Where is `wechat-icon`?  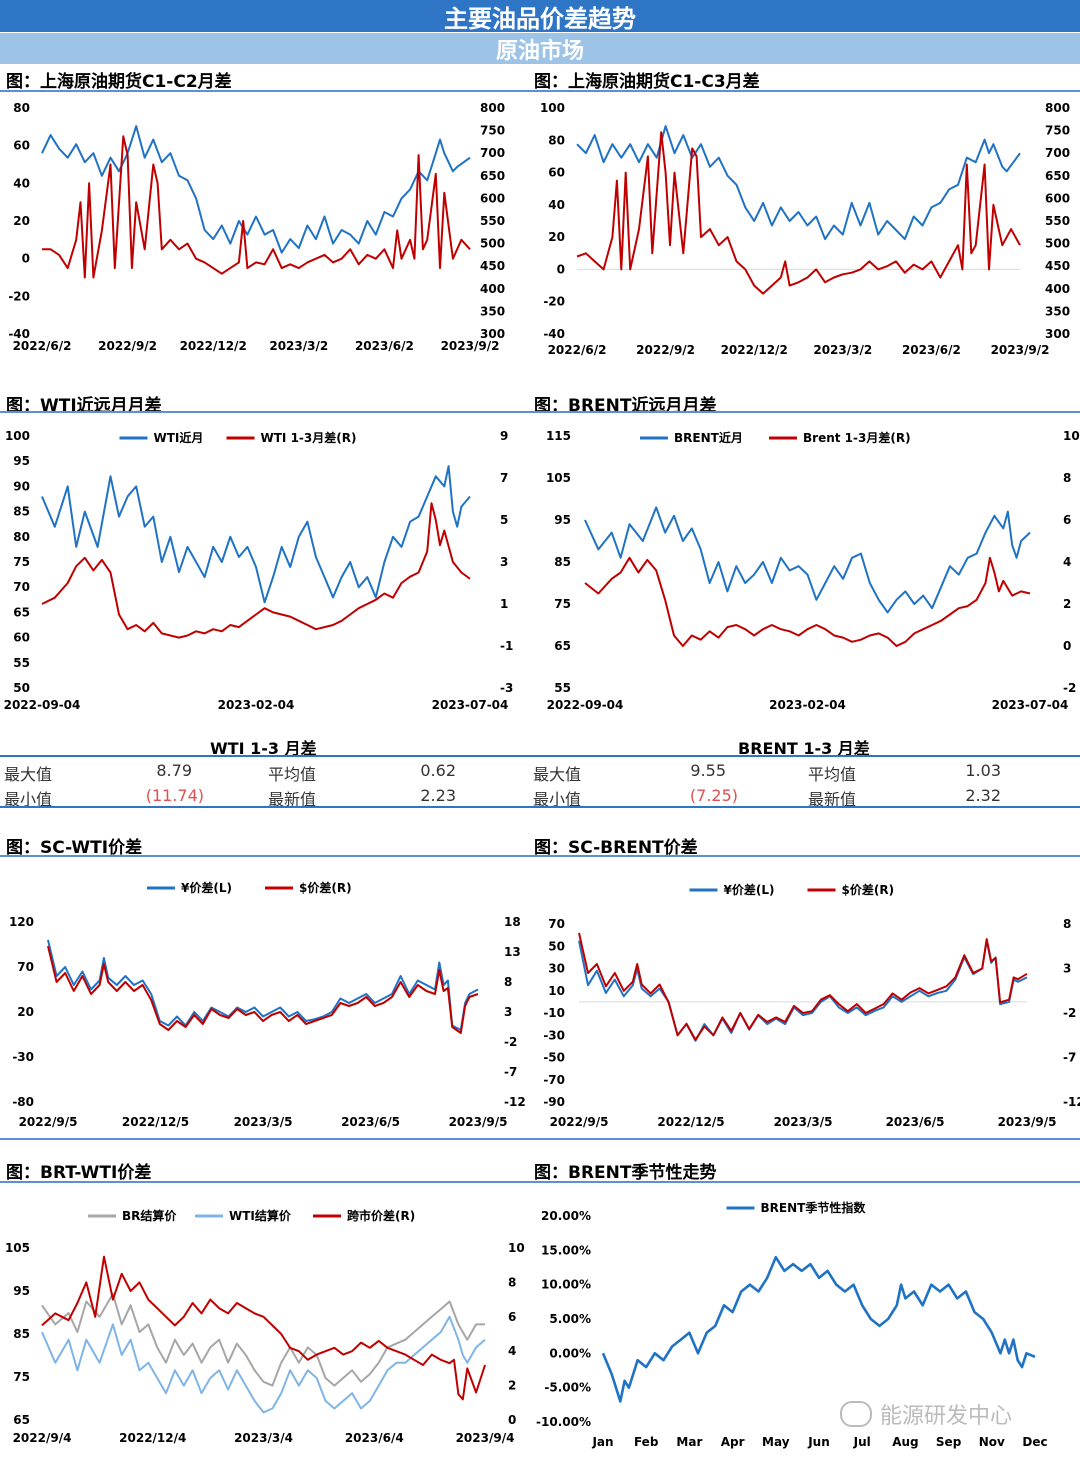 wechat-icon is located at coordinates (856, 1414).